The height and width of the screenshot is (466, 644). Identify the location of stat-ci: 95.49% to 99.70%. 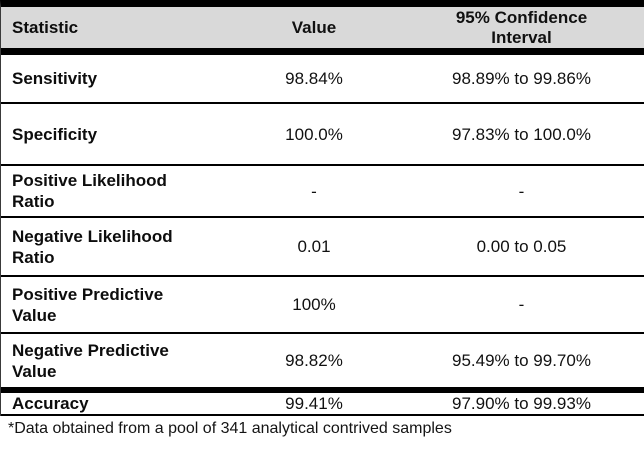
(521, 360).